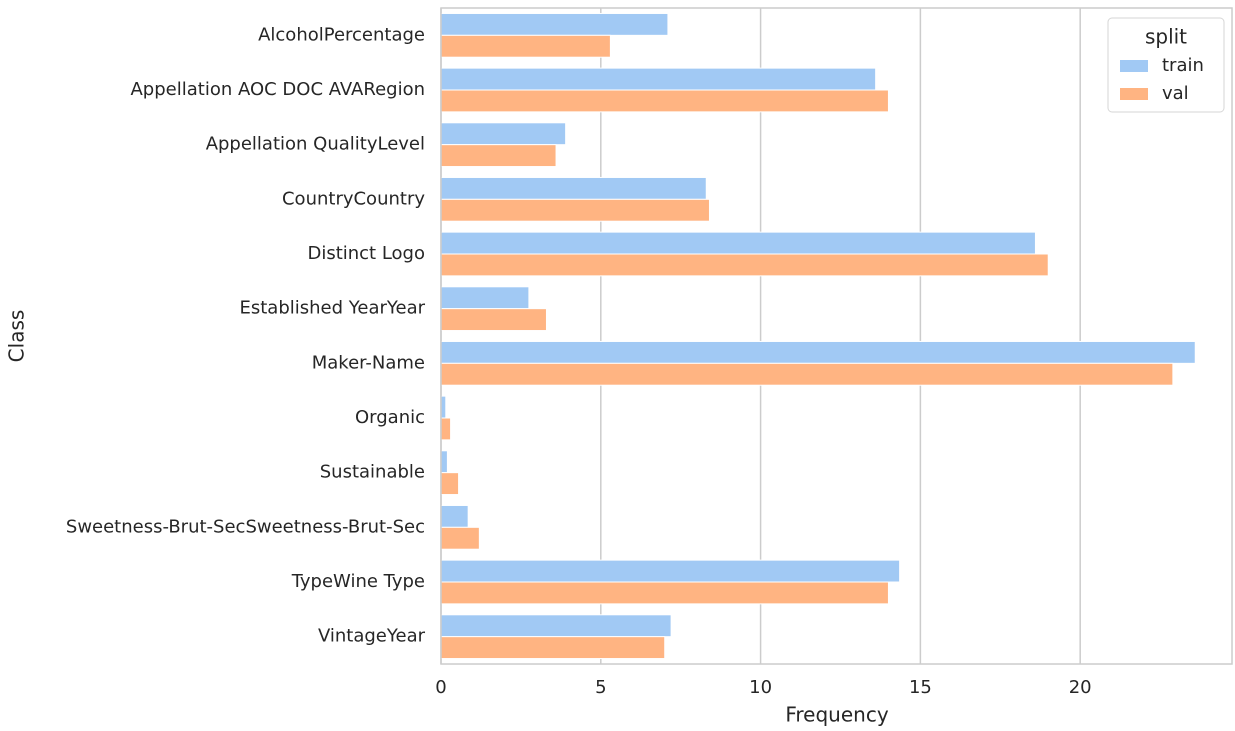 This screenshot has width=1235, height=731. What do you see at coordinates (315, 144) in the screenshot?
I see `y-tick-label: Appellation QualityLevel` at bounding box center [315, 144].